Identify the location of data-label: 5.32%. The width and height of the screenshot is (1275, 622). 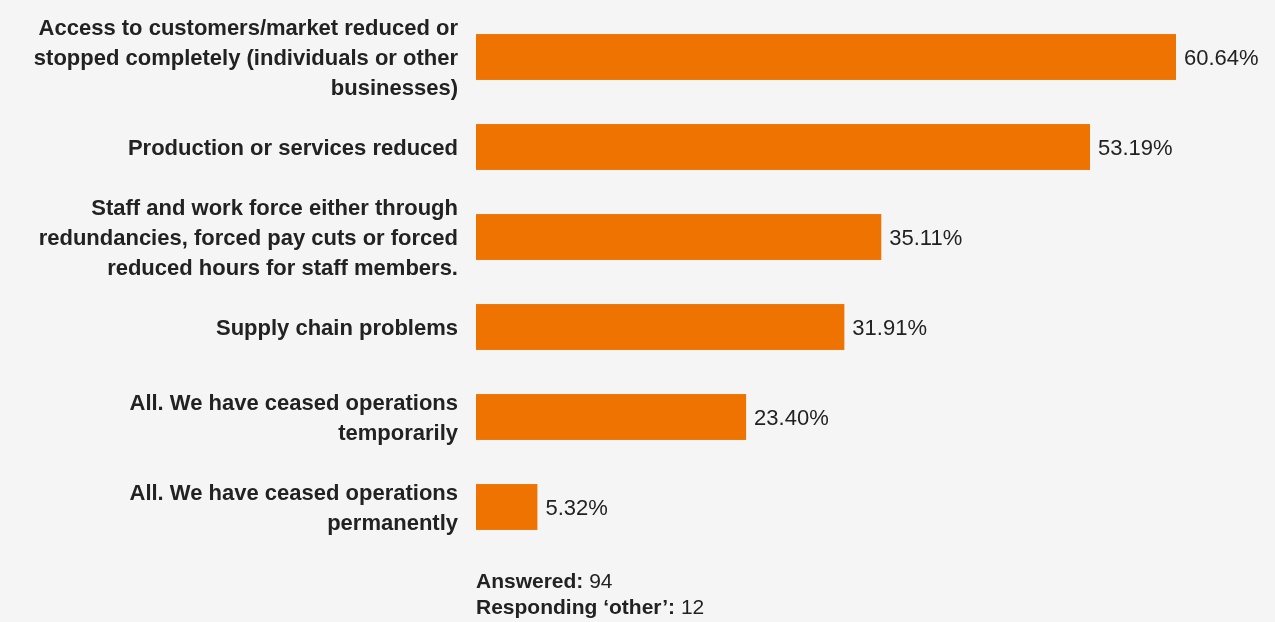
(576, 507).